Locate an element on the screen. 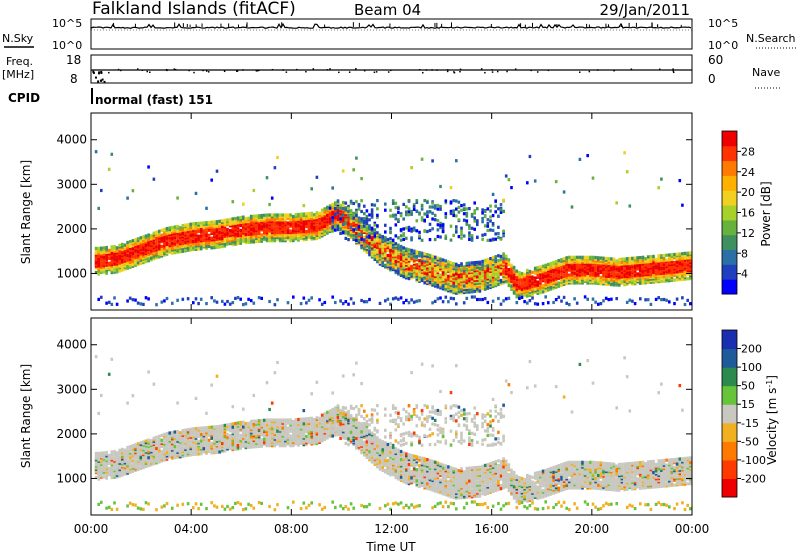  cpid-label: CPID is located at coordinates (24, 98).